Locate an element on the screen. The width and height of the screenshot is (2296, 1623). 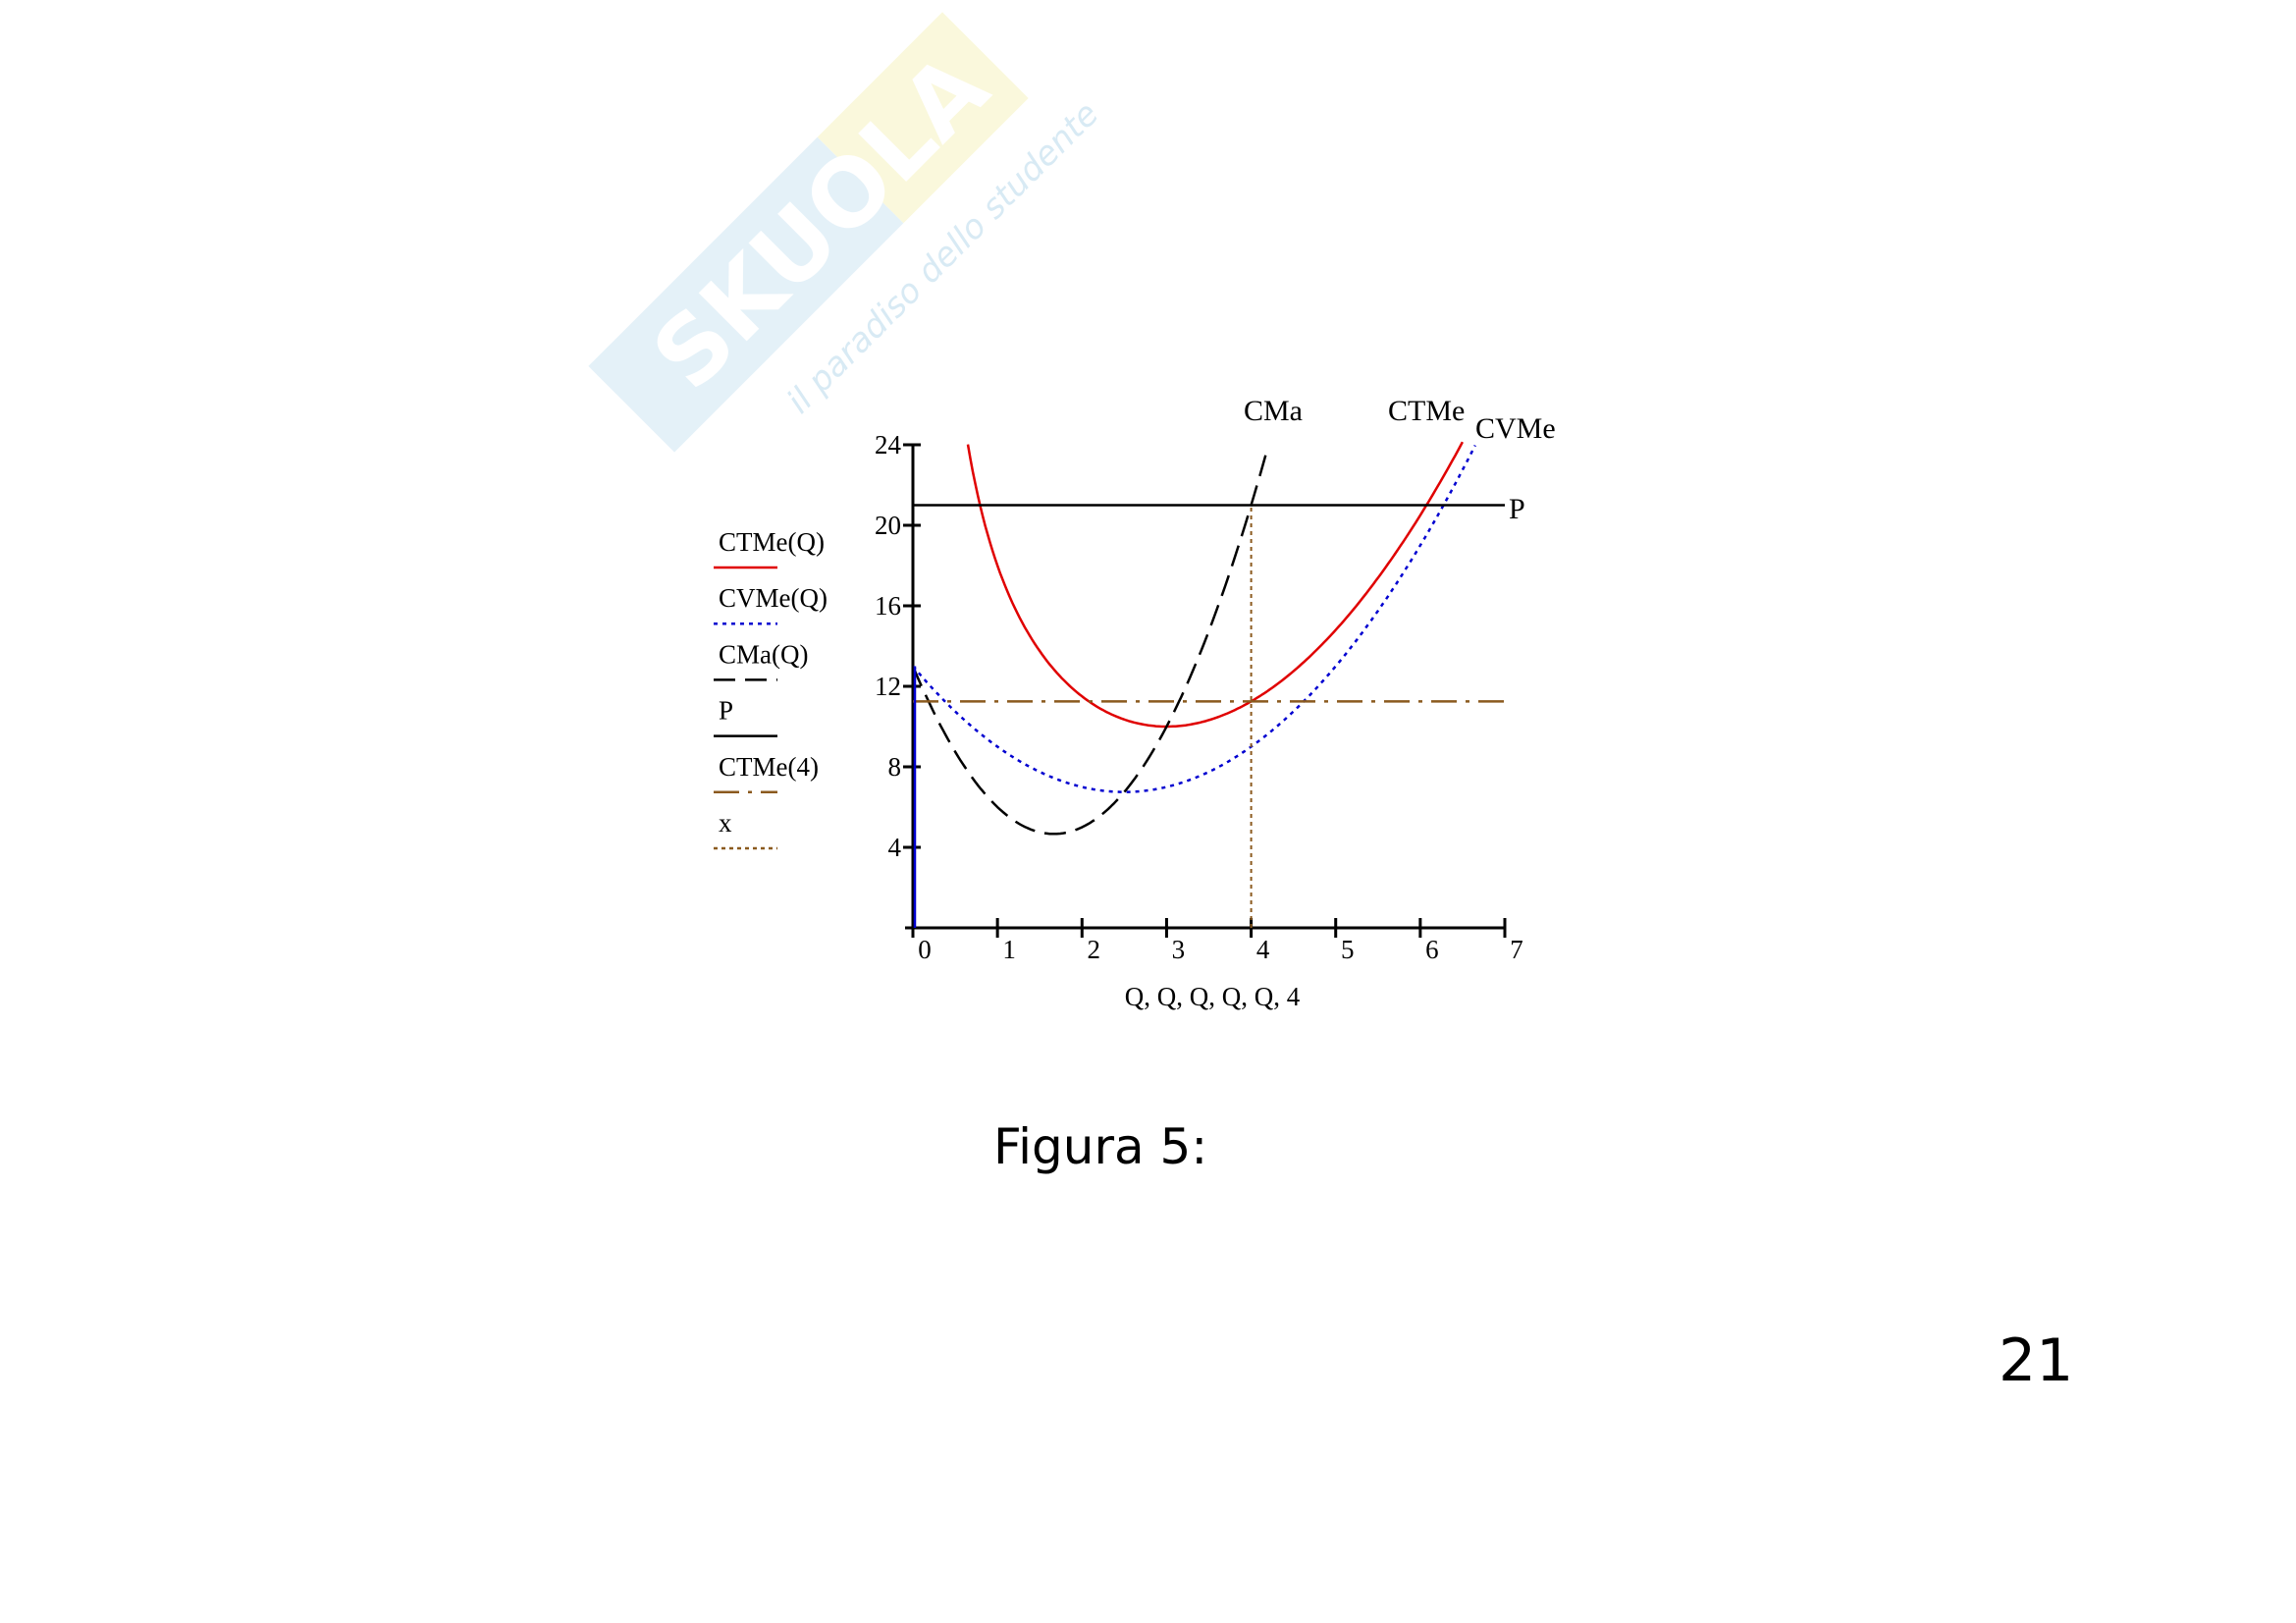
annotation-p: P is located at coordinates (1517, 509).